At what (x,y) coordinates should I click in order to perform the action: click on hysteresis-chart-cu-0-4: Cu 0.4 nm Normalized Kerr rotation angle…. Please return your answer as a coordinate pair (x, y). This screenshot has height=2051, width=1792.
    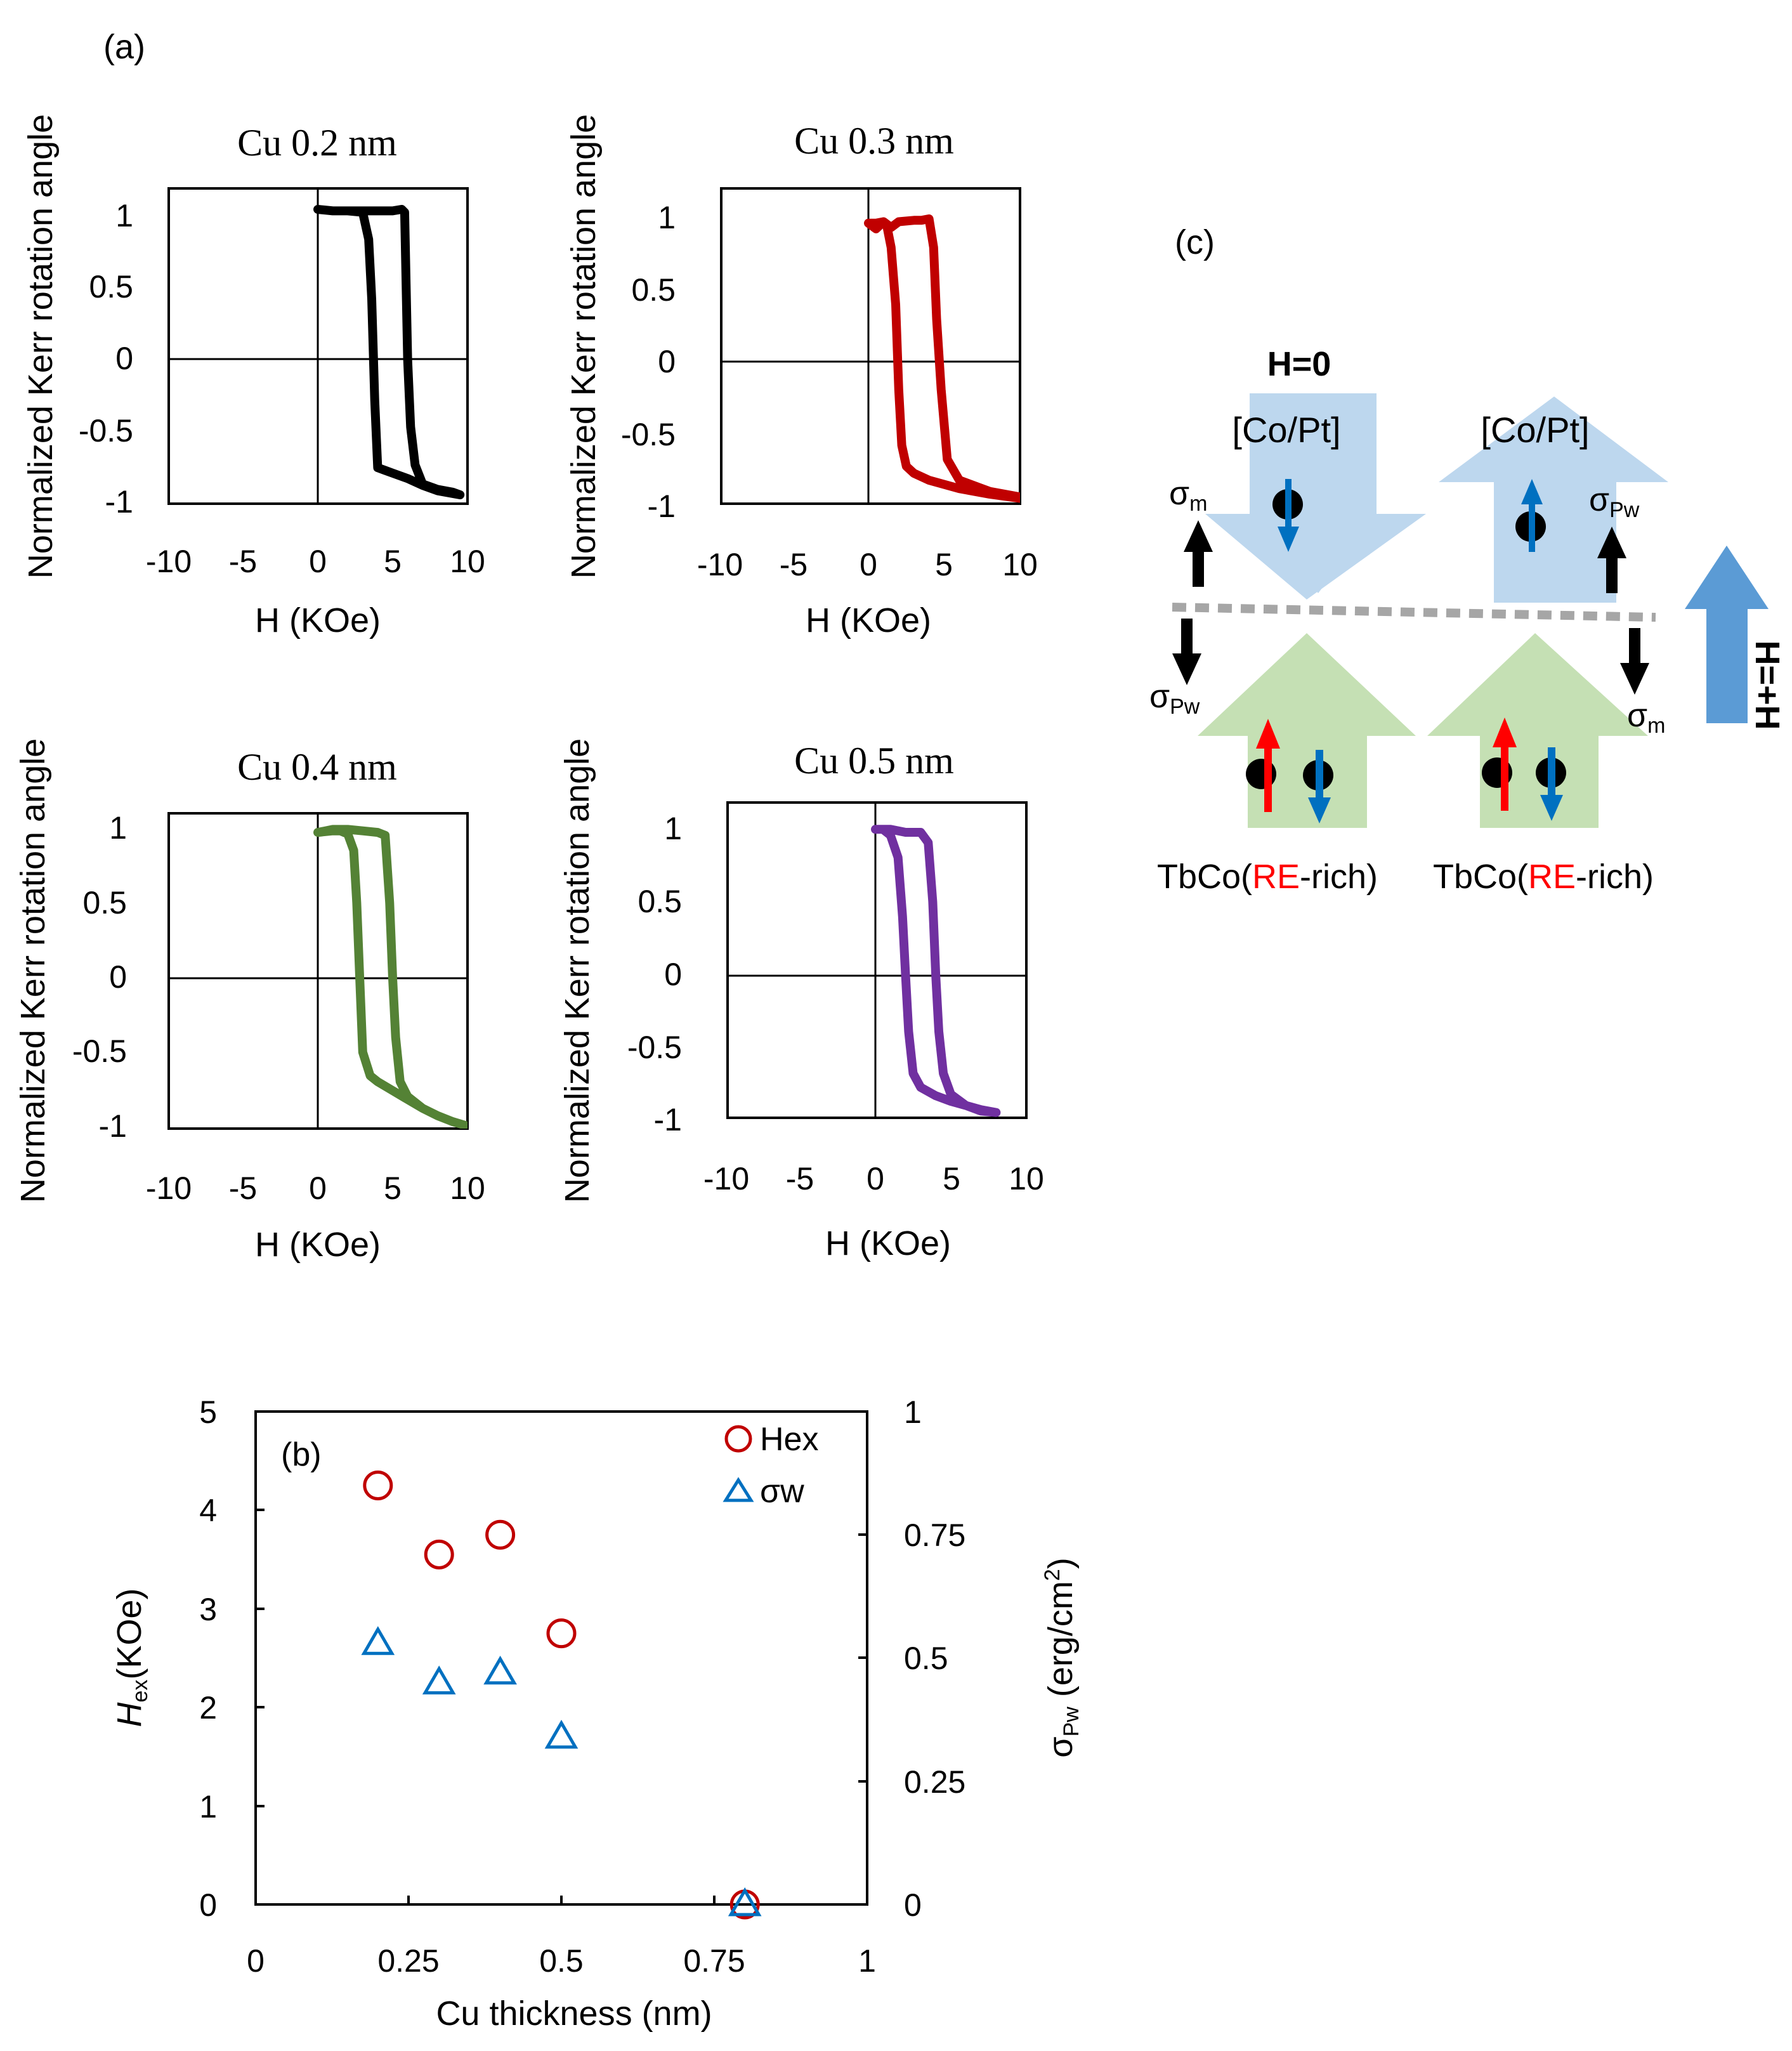
    Looking at the image, I should click on (249, 1001).